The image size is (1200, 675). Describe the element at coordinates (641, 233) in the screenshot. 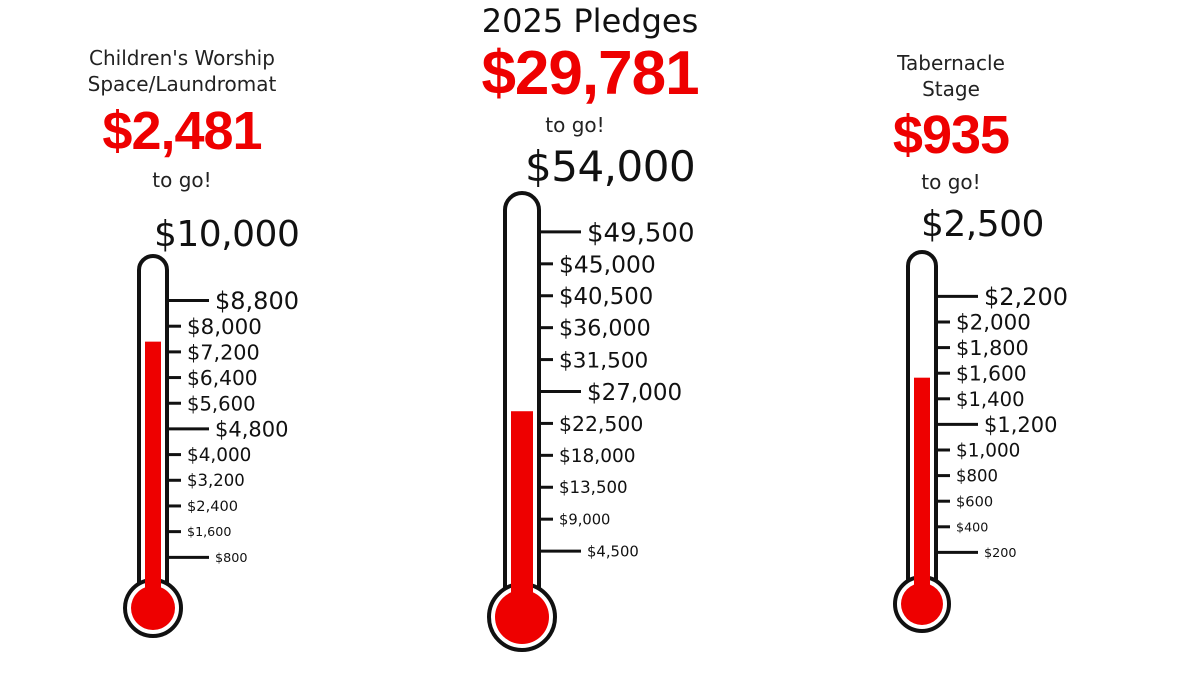

I see `thermometer-2-tick-label: $49,500` at that location.